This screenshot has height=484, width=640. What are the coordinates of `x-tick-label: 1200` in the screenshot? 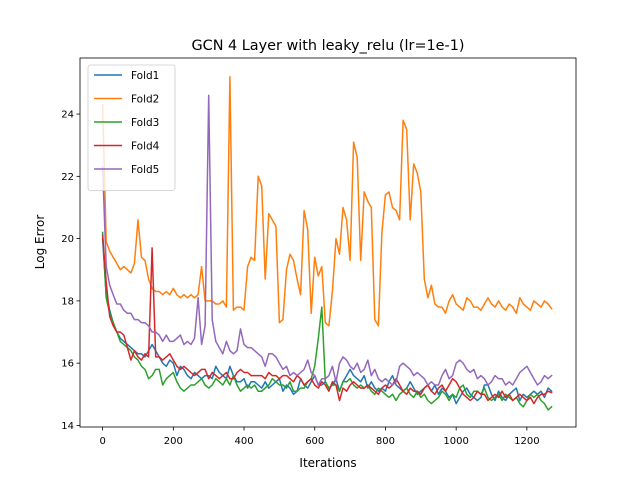 It's located at (526, 441).